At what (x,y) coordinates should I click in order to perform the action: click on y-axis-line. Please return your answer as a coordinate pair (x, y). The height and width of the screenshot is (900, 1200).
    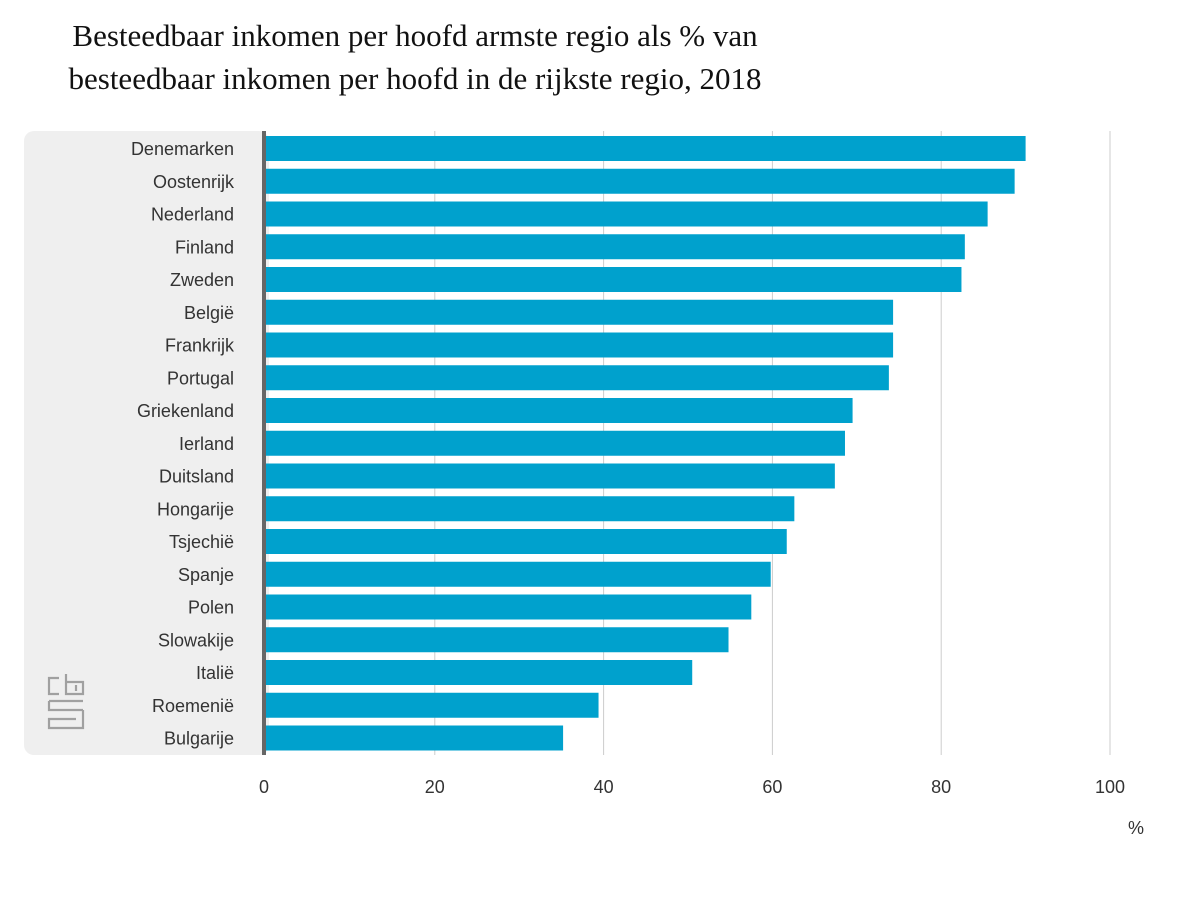
    Looking at the image, I should click on (264, 443).